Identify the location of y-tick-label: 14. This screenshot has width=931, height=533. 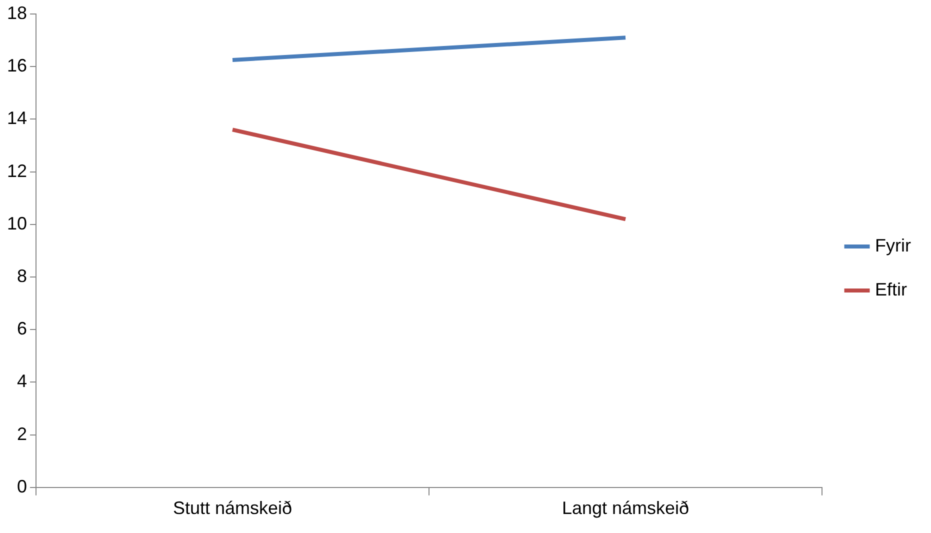
(17, 118).